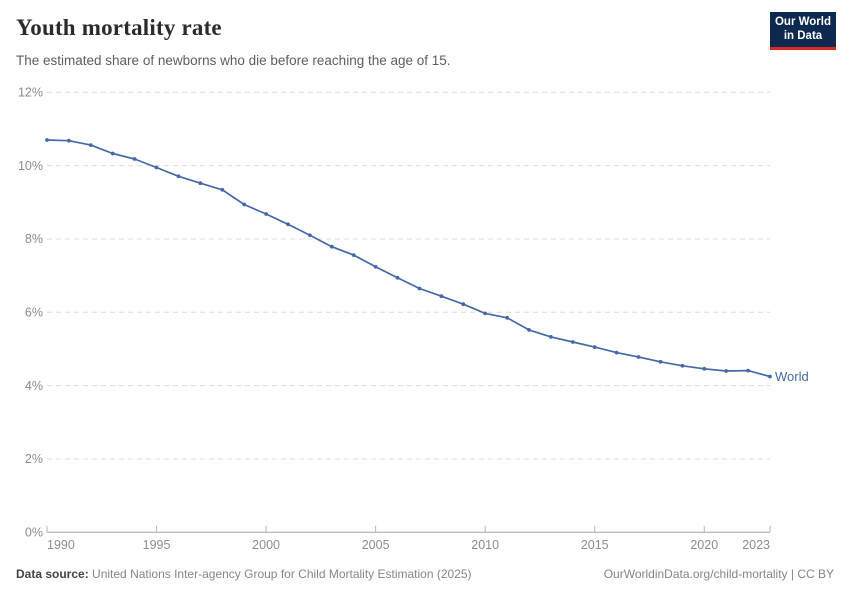  Describe the element at coordinates (266, 545) in the screenshot. I see `x-axis-tick-label: 2000` at that location.